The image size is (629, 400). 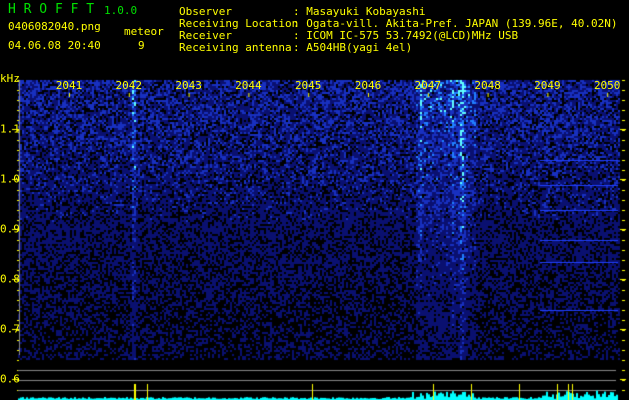 What do you see at coordinates (607, 85) in the screenshot?
I see `x-tick-label: 2050` at bounding box center [607, 85].